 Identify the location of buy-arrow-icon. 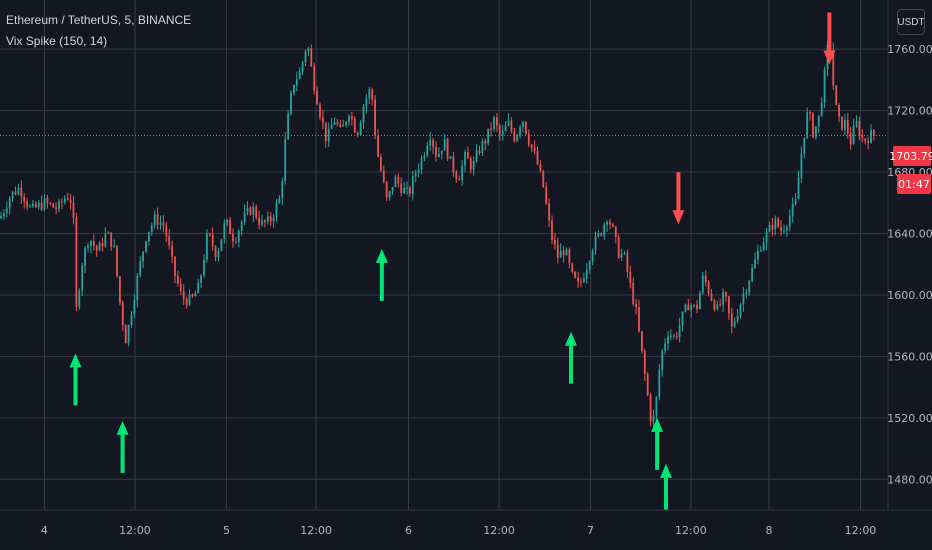
(666, 489).